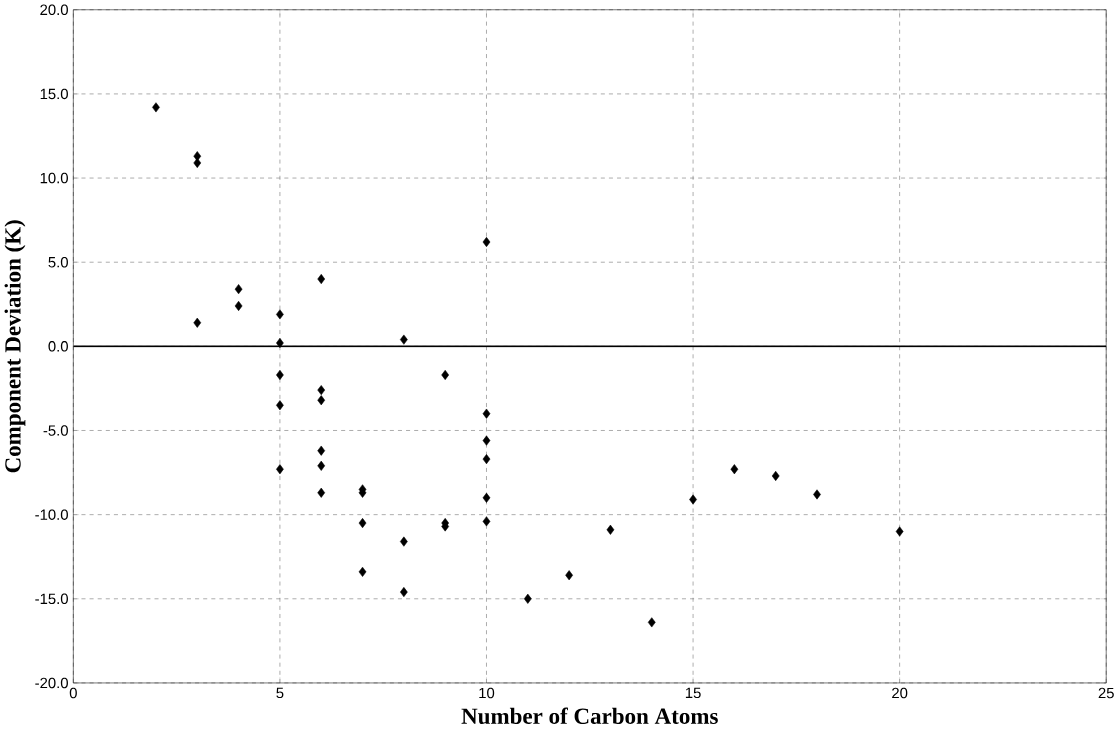  Describe the element at coordinates (900, 693) in the screenshot. I see `x-tick-label: 20` at that location.